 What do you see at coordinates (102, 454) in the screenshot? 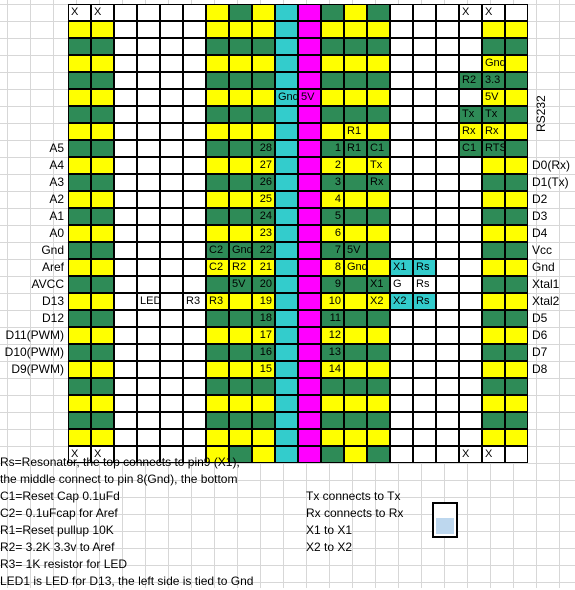
I see `grid-cell: X` at bounding box center [102, 454].